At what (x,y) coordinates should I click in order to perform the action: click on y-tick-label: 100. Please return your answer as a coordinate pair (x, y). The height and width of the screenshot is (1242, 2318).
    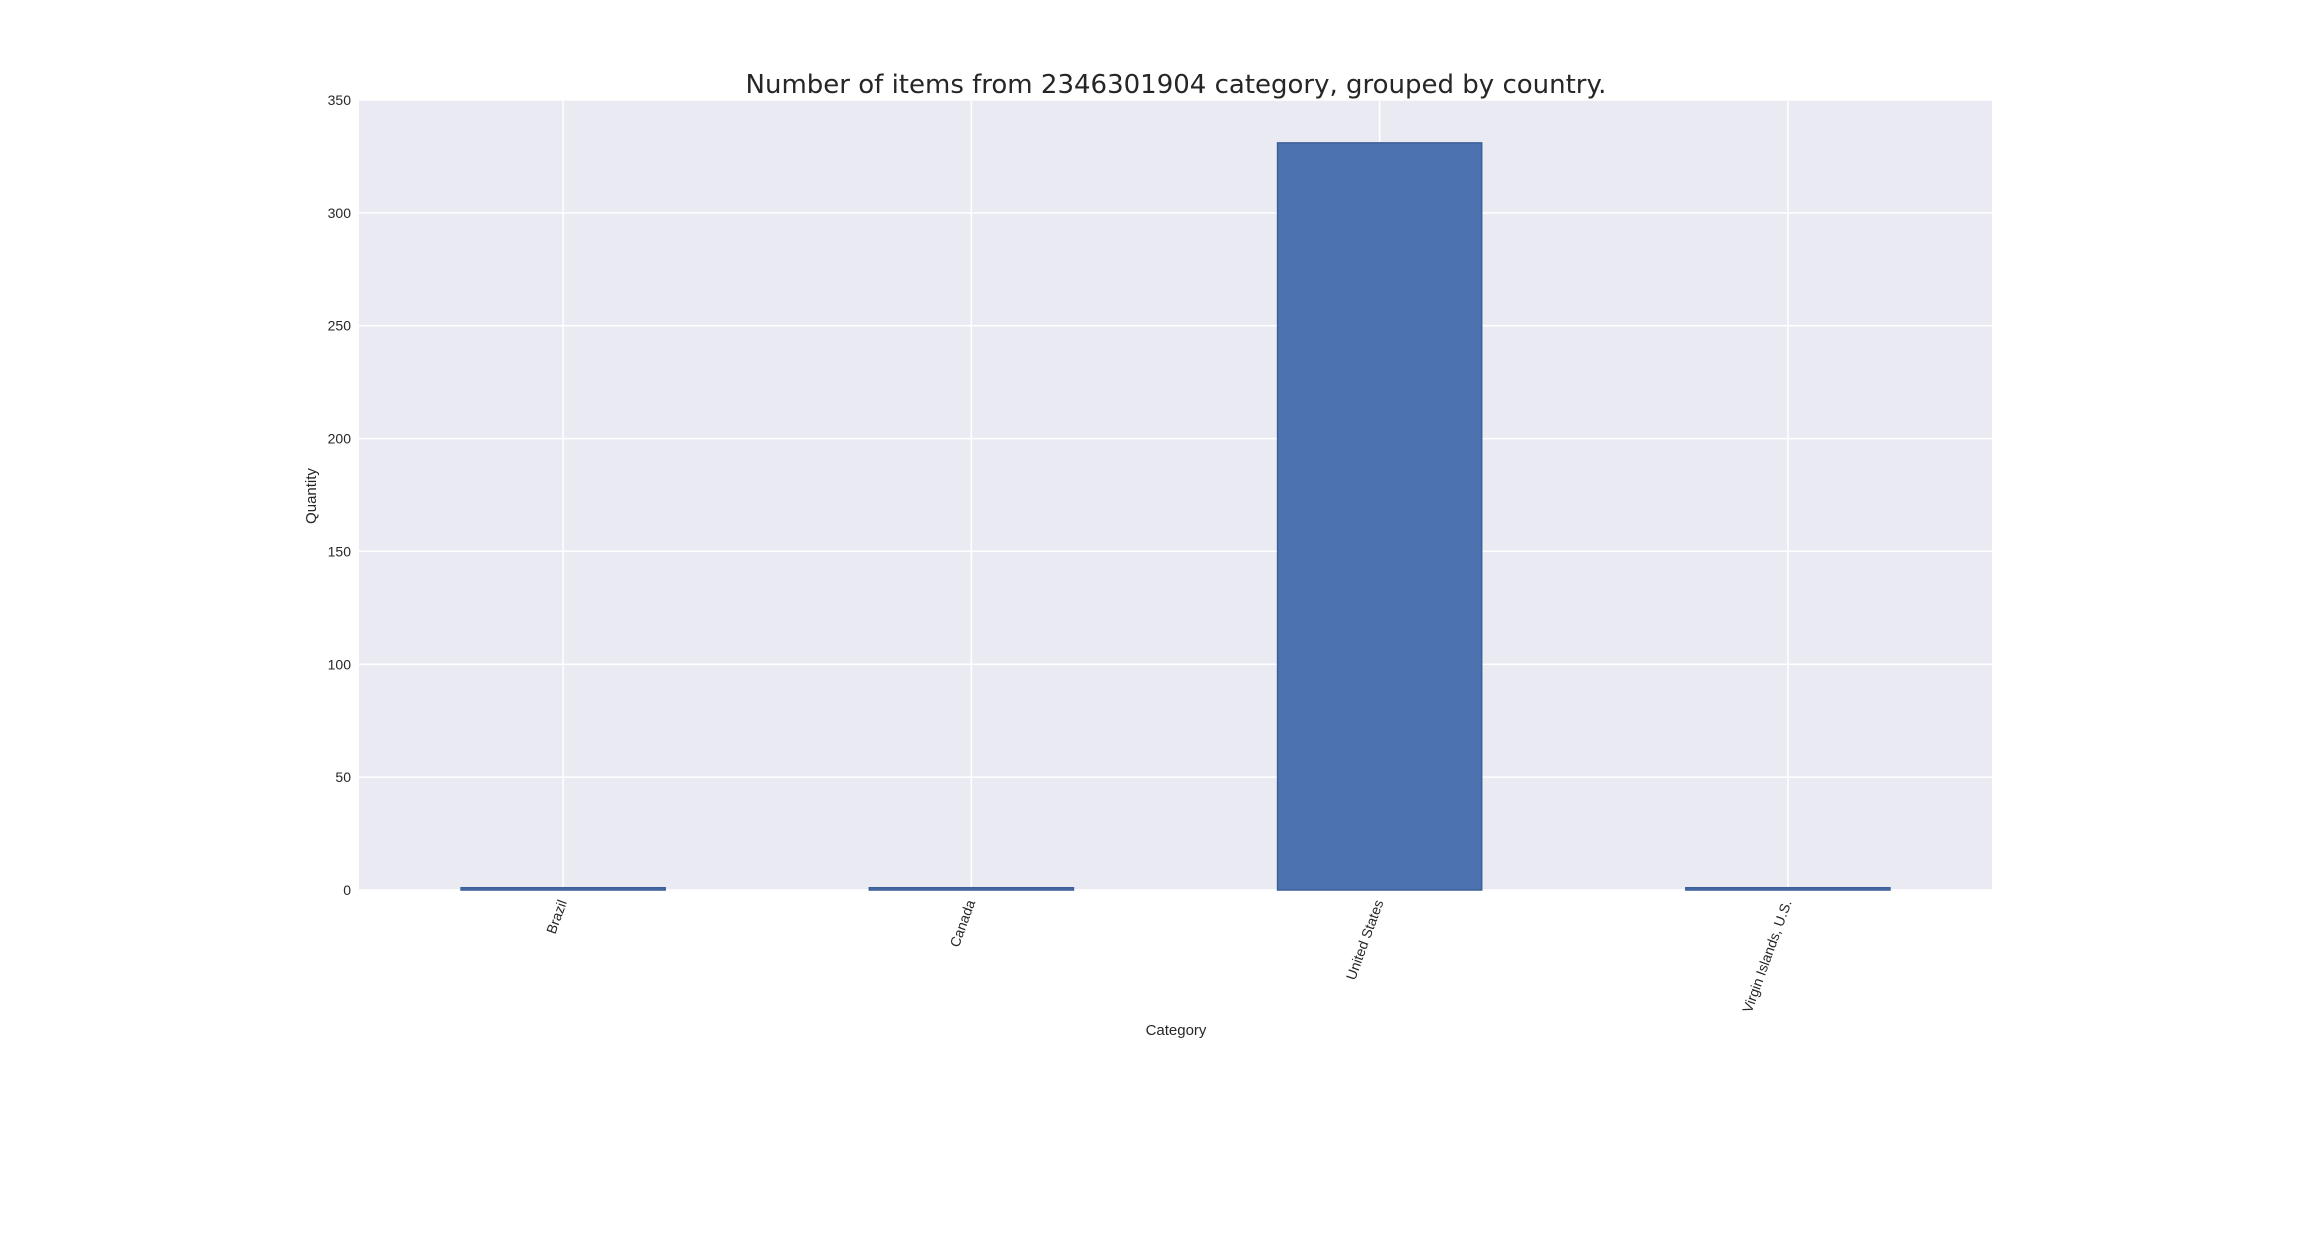
    Looking at the image, I should click on (340, 664).